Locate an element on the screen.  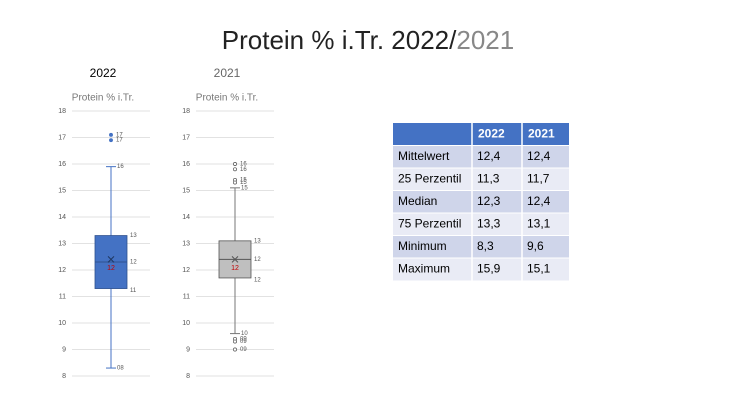
data-label: 08 is located at coordinates (120, 369).